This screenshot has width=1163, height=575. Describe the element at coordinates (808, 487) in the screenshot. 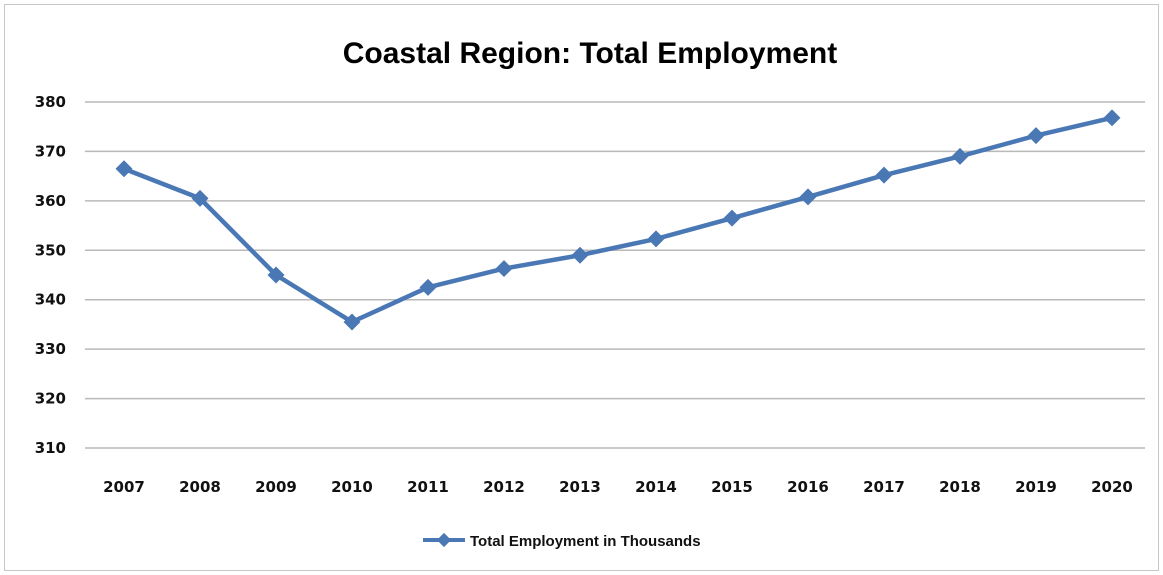

I see `x-tick-label: 2016` at that location.